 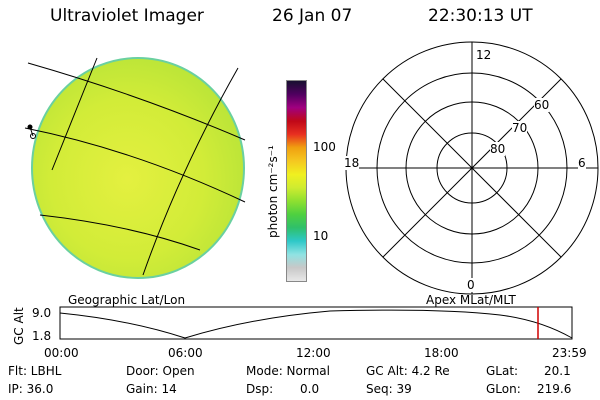 What do you see at coordinates (542, 105) in the screenshot?
I see `mlat-label-60: 60` at bounding box center [542, 105].